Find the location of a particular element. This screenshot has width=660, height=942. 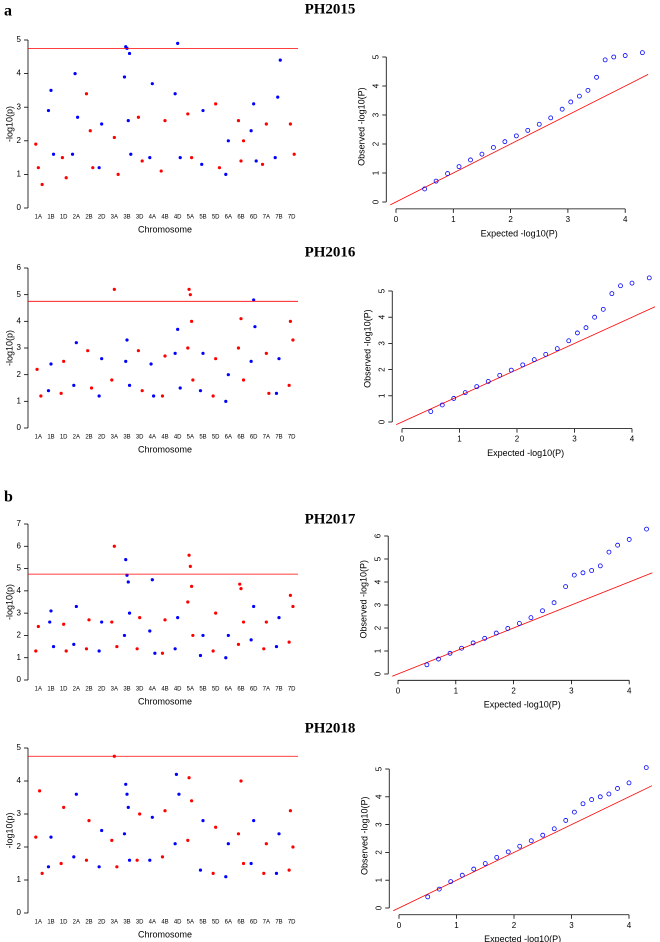

x-tick-label: 4A is located at coordinates (152, 218).